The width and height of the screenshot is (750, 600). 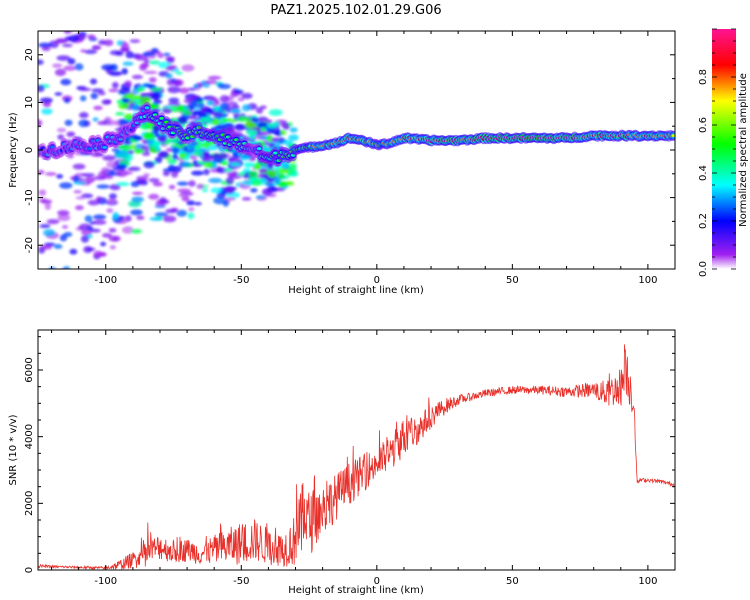 What do you see at coordinates (162, 118) in the screenshot?
I see `spectrogram-ridge-core` at bounding box center [162, 118].